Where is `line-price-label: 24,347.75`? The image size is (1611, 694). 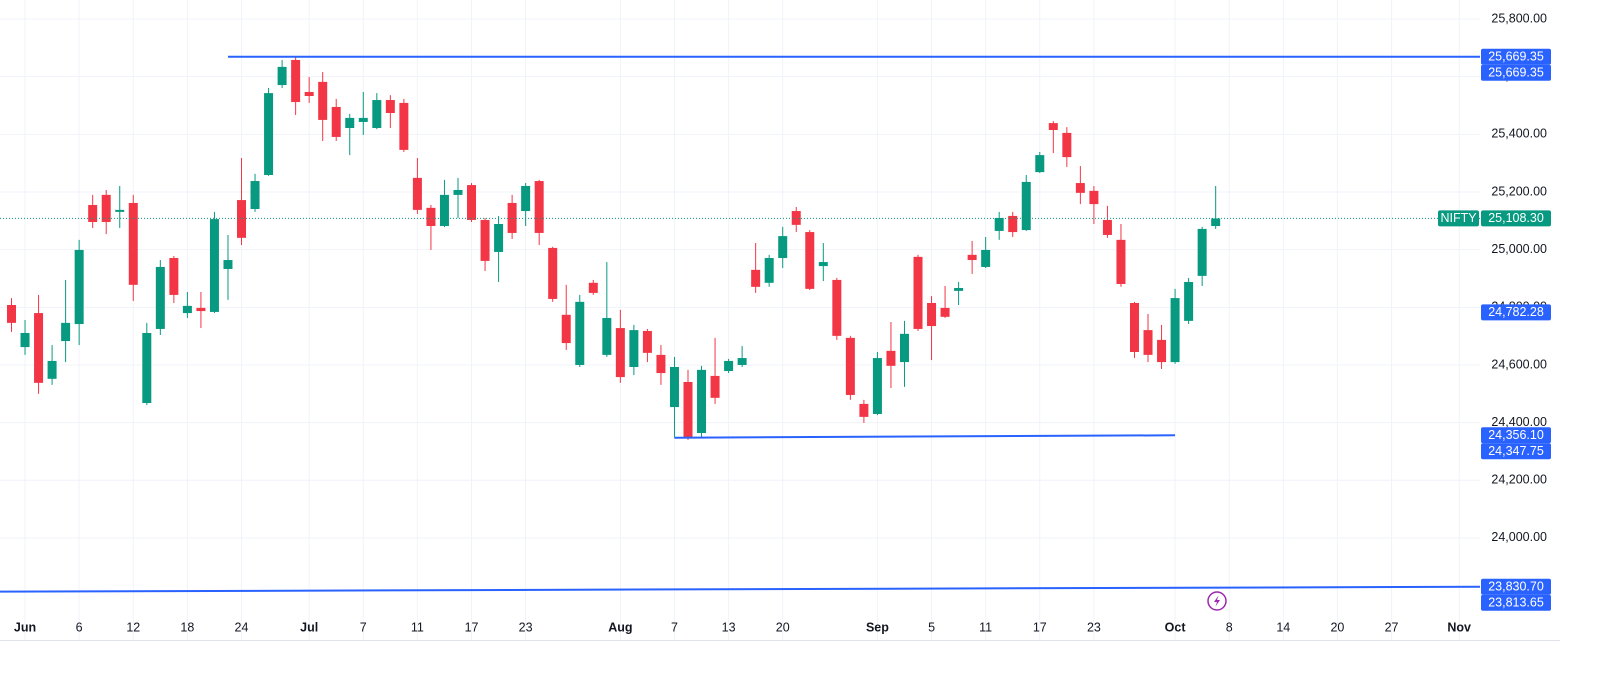 line-price-label: 24,347.75 is located at coordinates (1516, 451).